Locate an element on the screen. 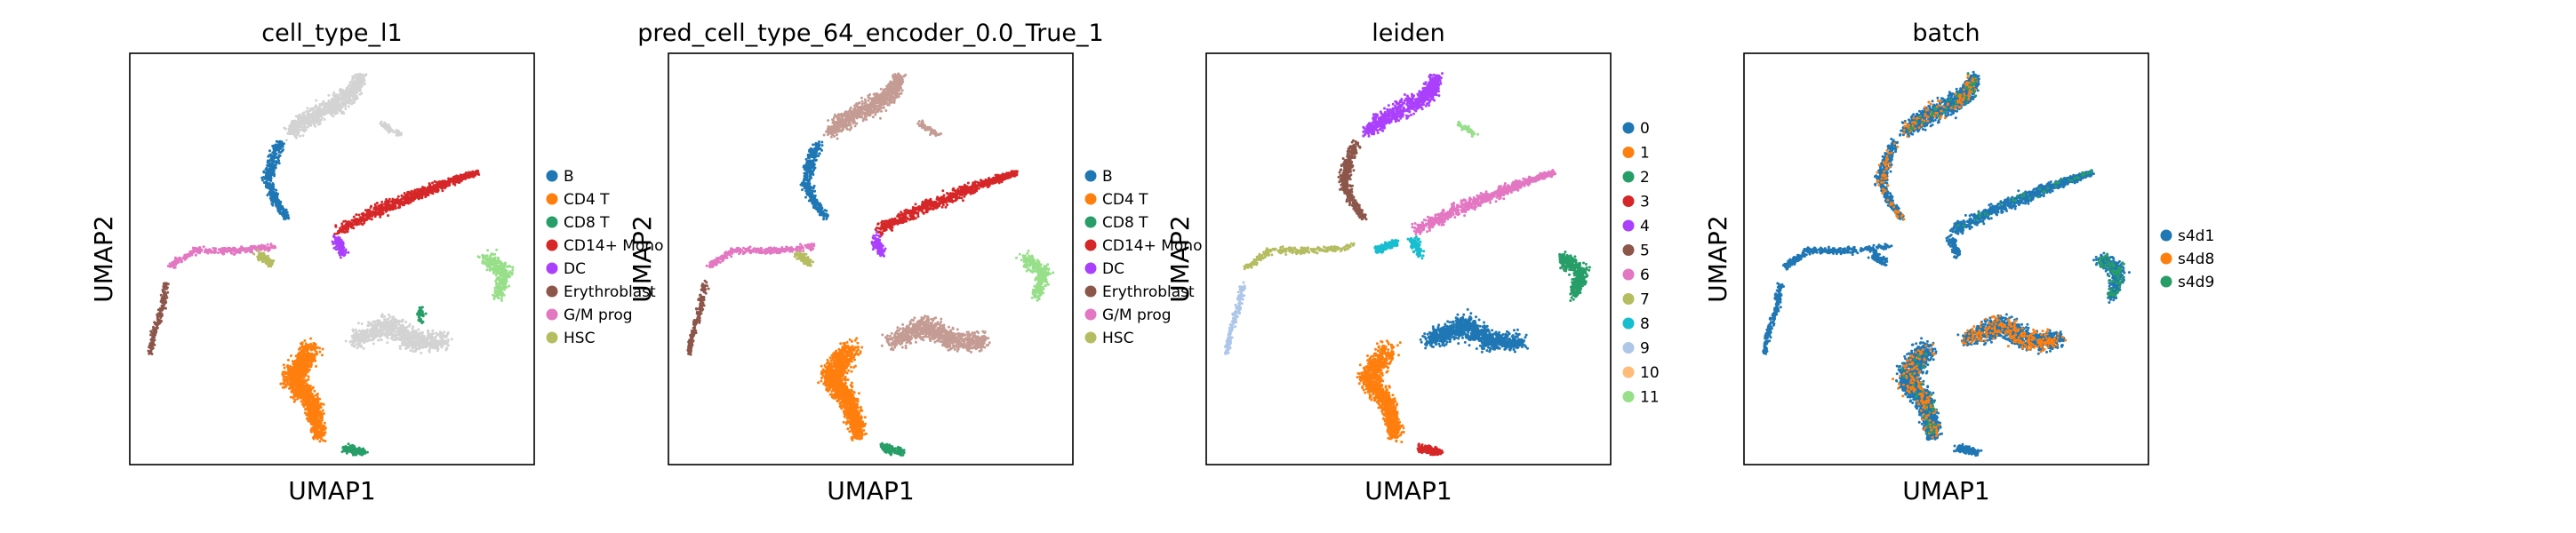  legend-label: 9 is located at coordinates (1645, 349).